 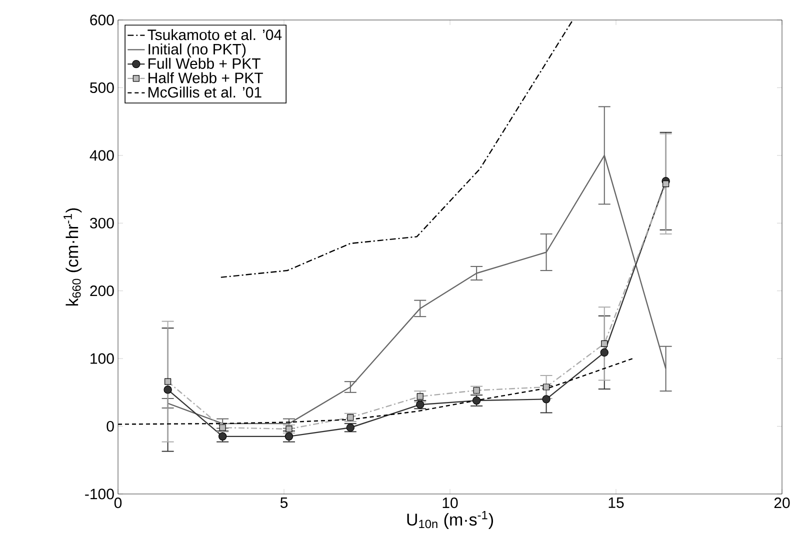 I want to click on legend-label: Initial (no PKT), so click(x=197, y=51).